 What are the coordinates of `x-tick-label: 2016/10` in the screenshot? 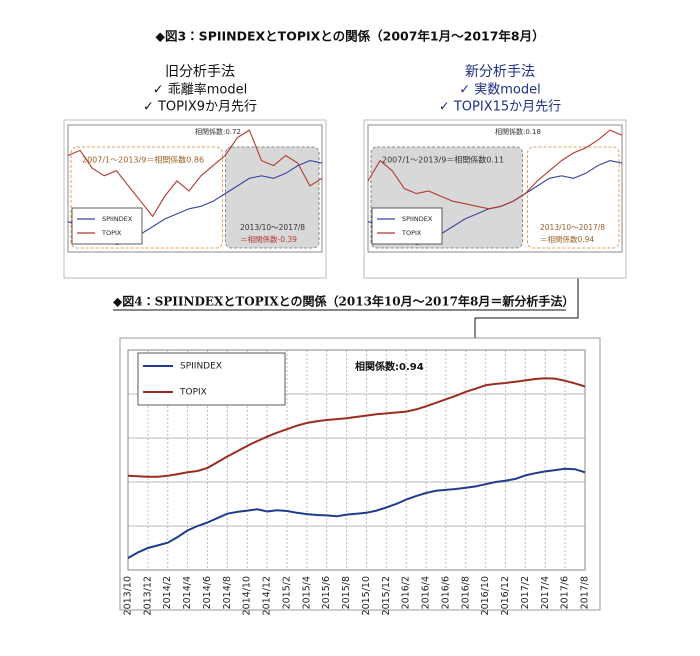 It's located at (485, 595).